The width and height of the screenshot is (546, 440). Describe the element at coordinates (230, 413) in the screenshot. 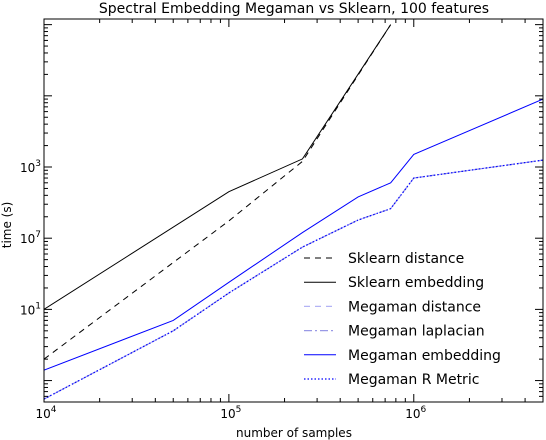

I see `x-tick-label: 10⁵` at that location.